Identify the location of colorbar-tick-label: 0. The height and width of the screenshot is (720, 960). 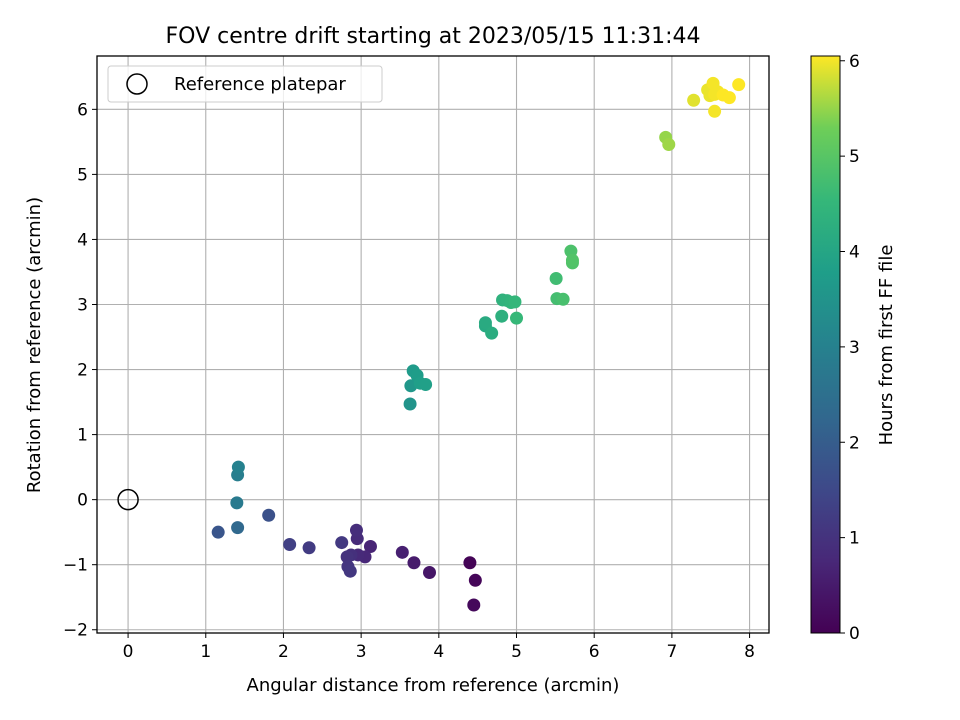
(854, 634).